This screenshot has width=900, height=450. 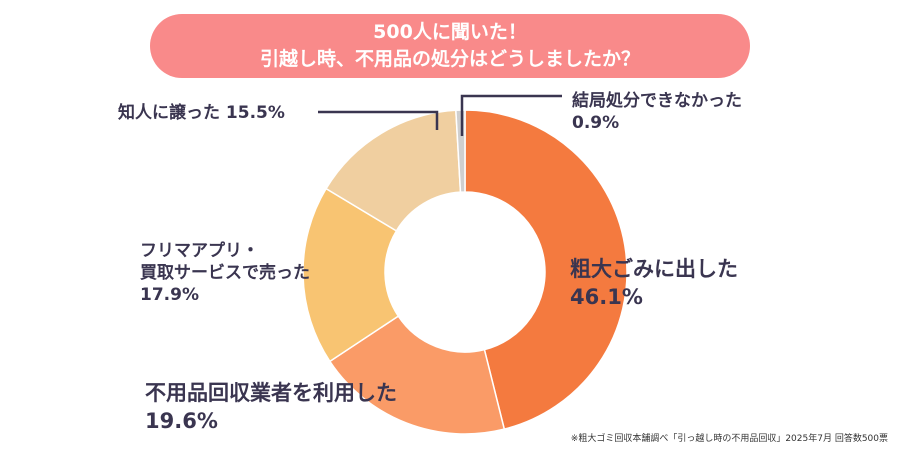 I want to click on slice-label-chijin: 知人に譲った 15.5%, so click(x=201, y=113).